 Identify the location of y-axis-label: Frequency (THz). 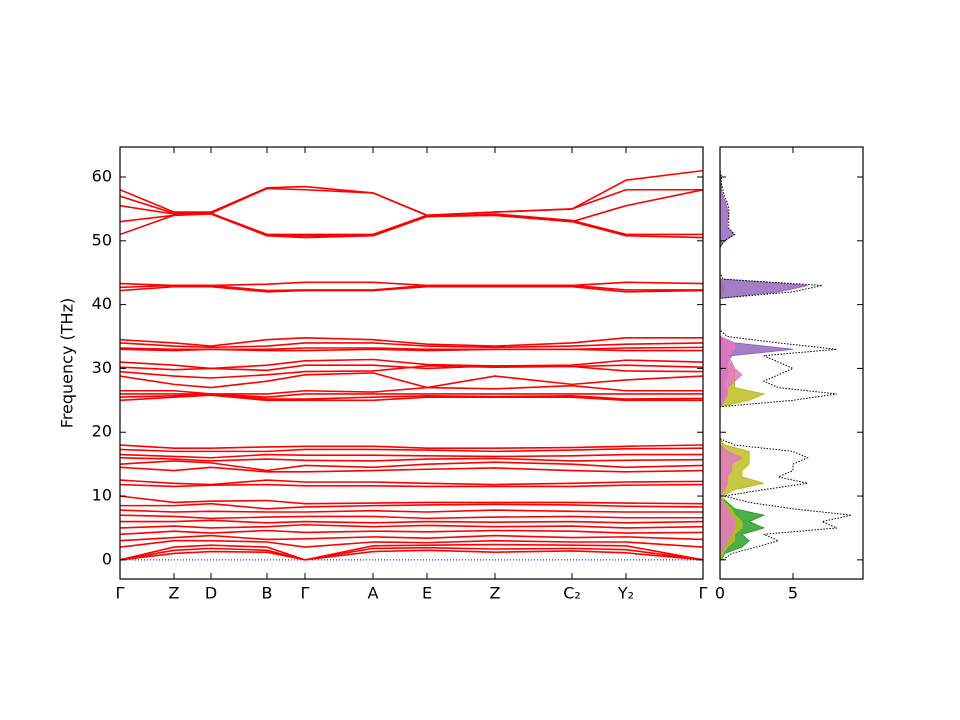
(67, 363).